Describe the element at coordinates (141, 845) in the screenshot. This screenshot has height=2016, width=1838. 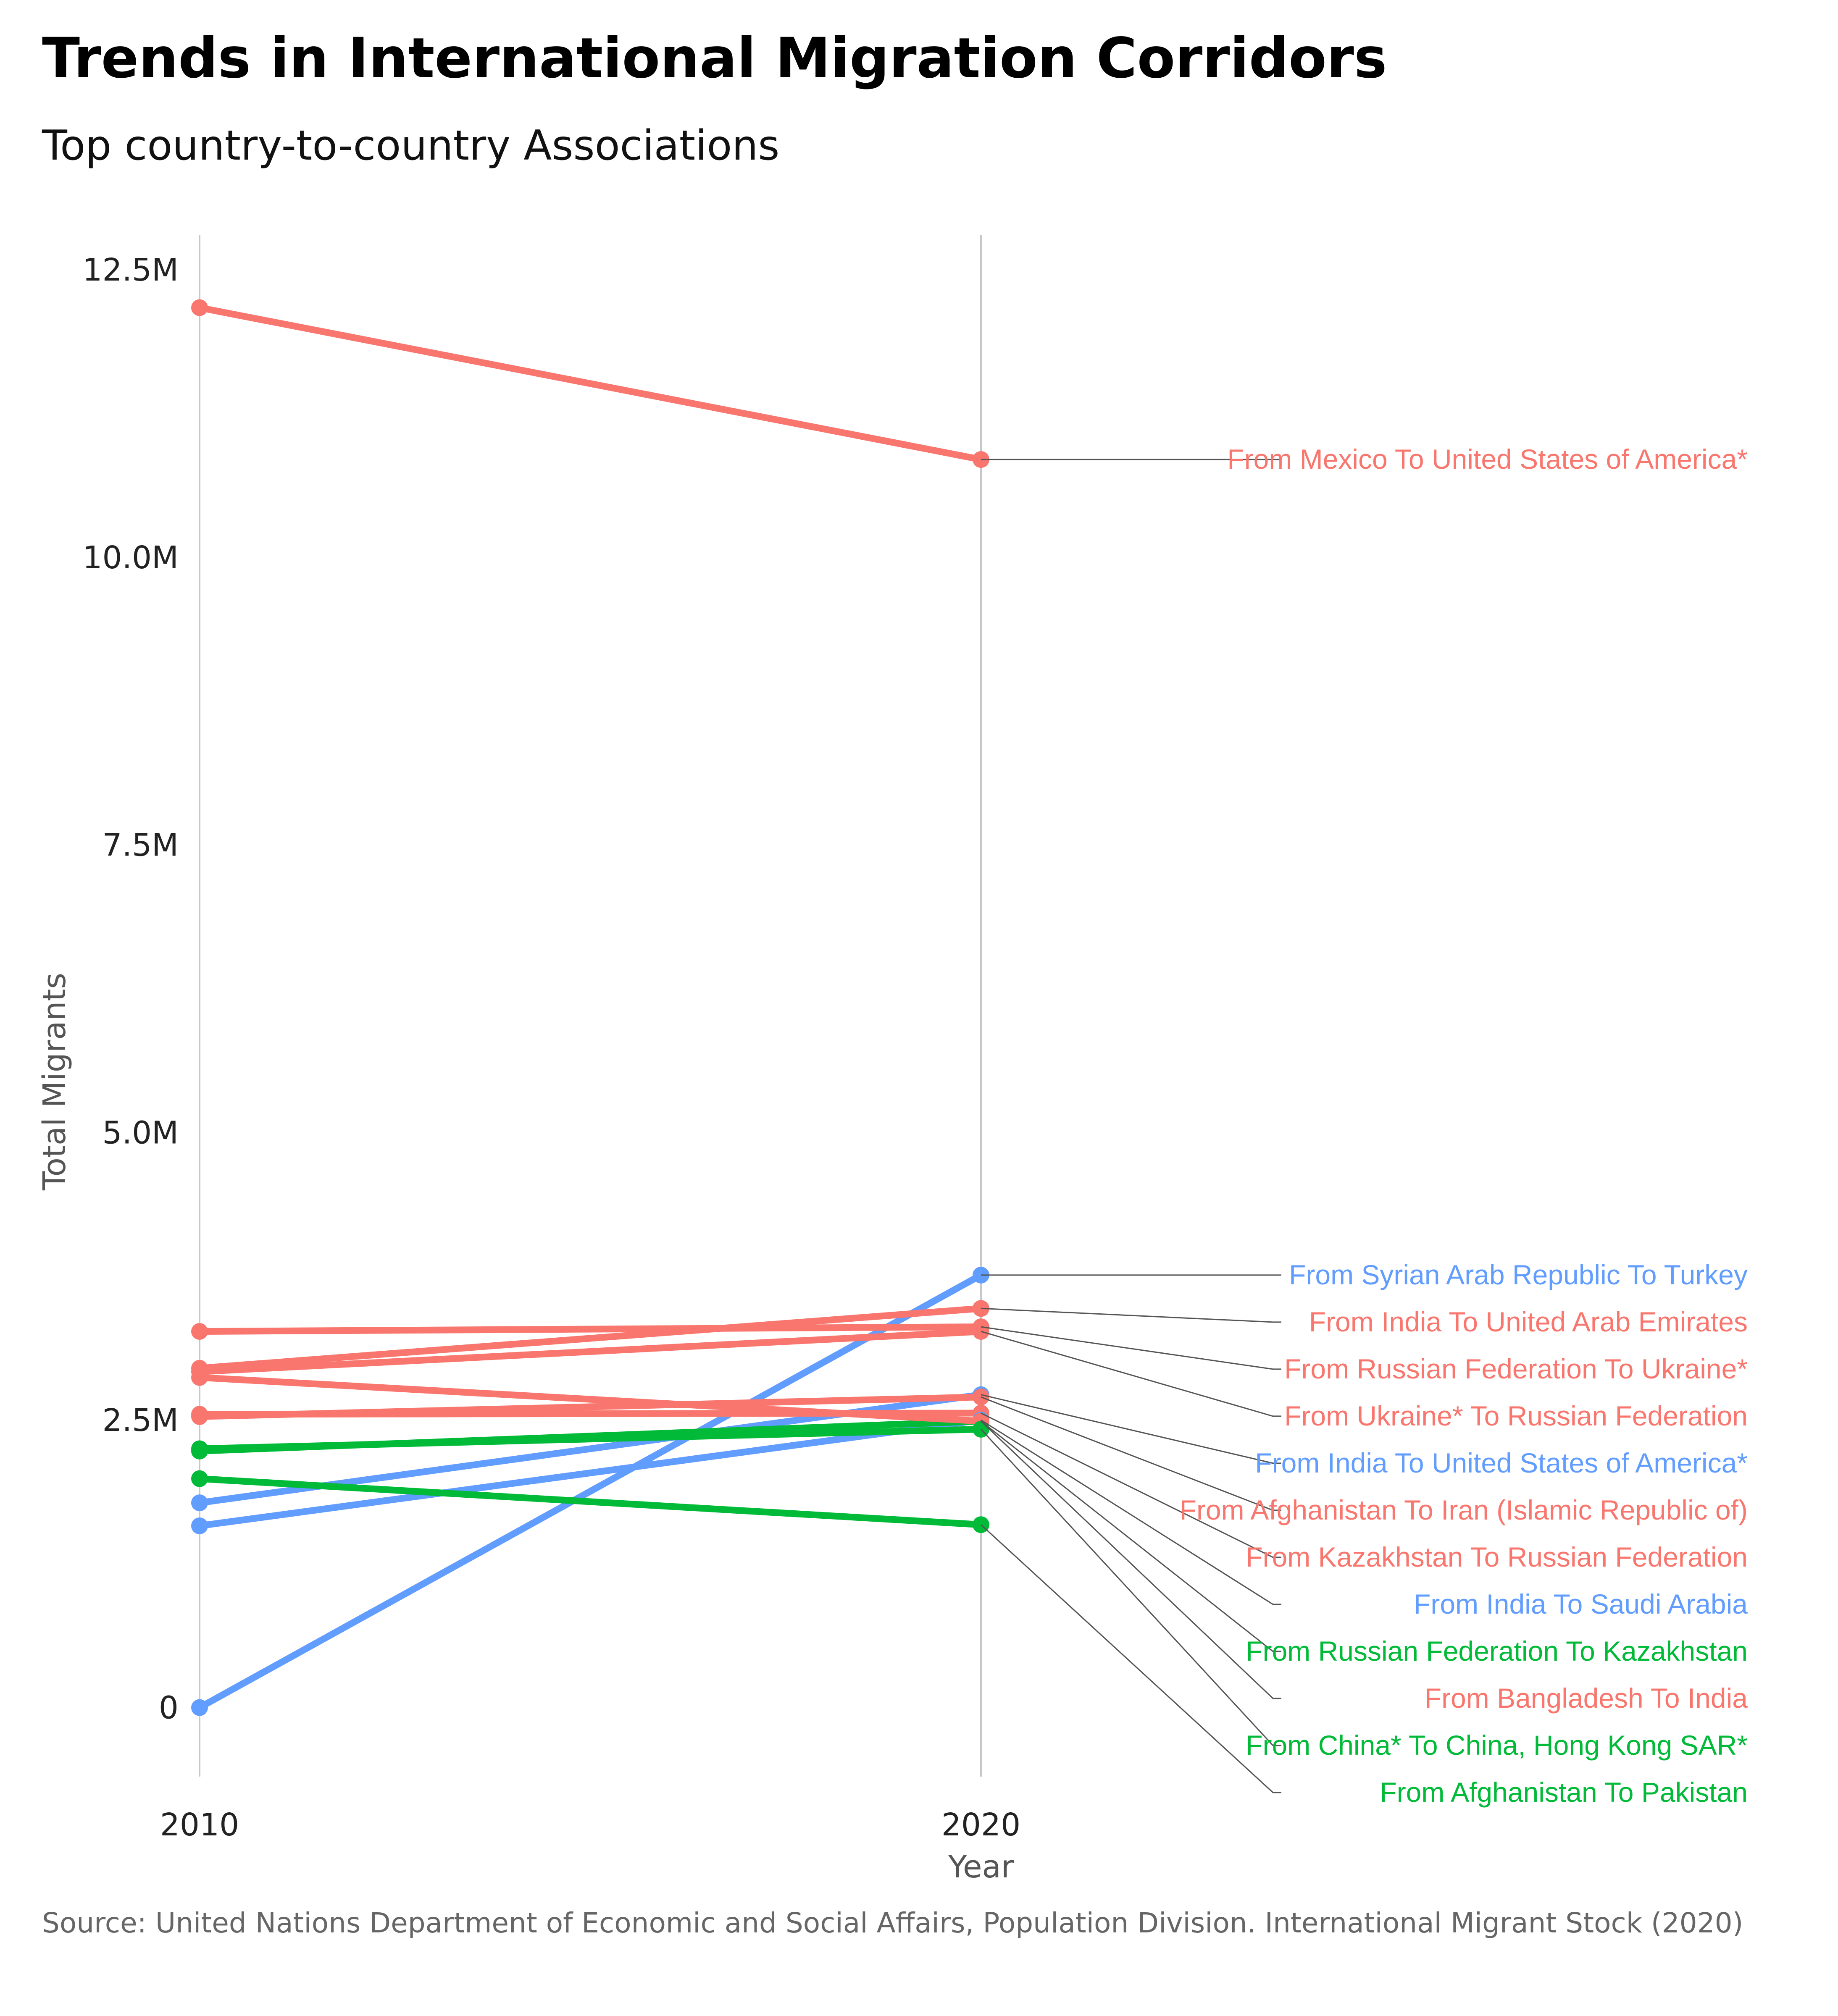
I see `y-tick-label: 7.5M` at that location.